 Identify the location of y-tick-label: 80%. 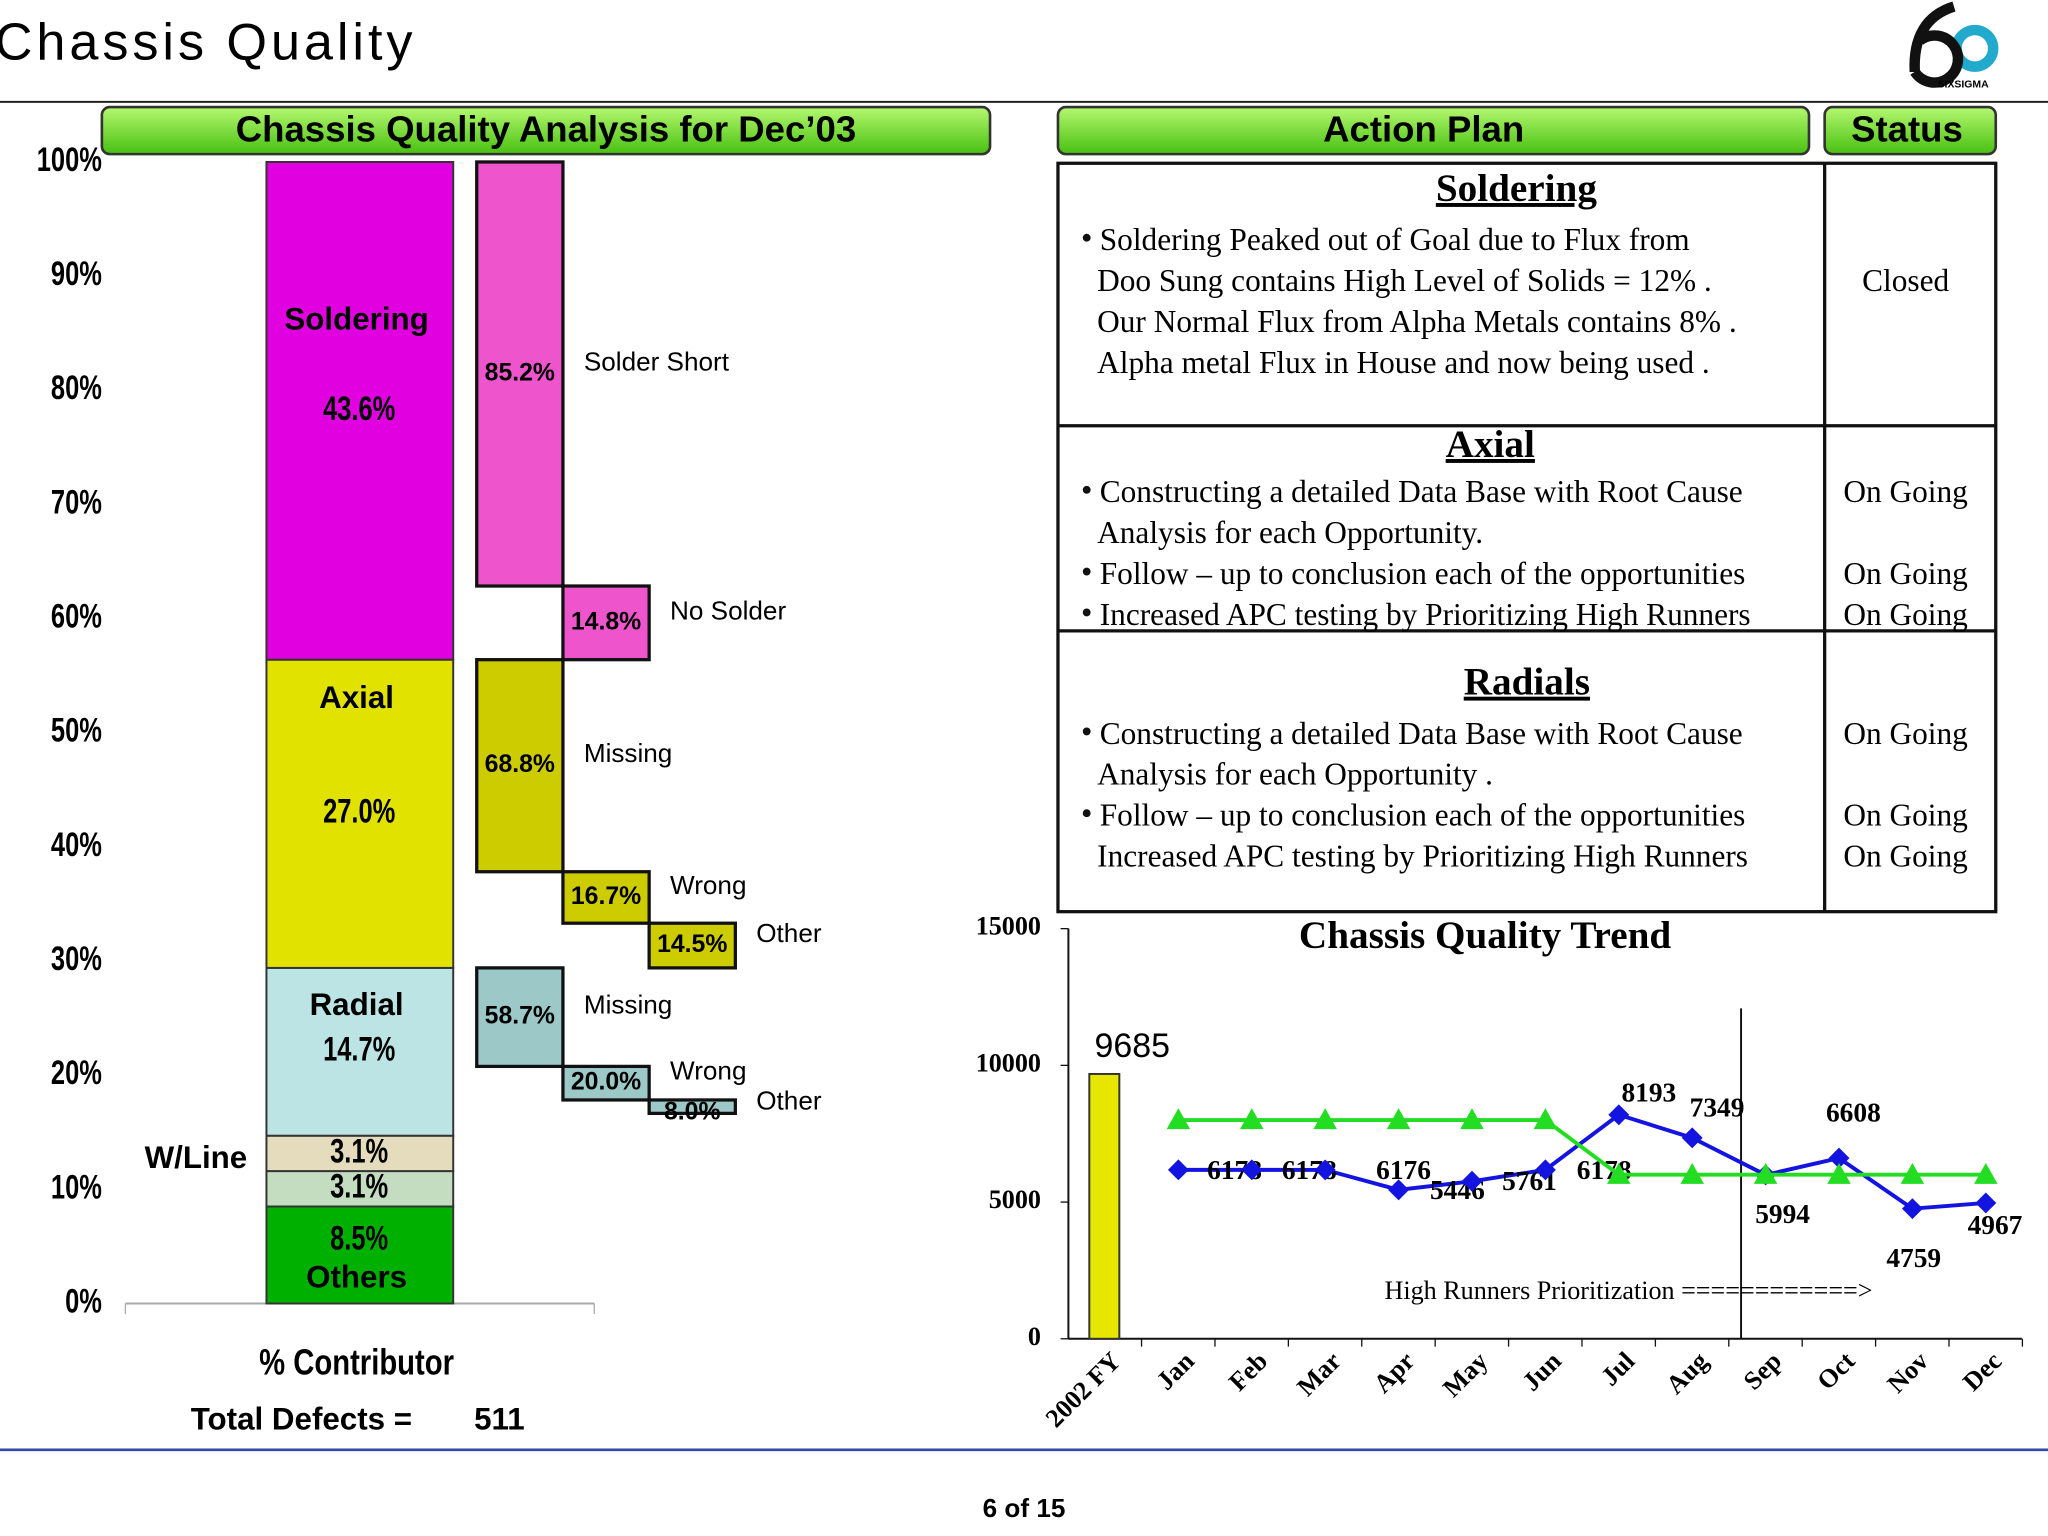
(76, 388).